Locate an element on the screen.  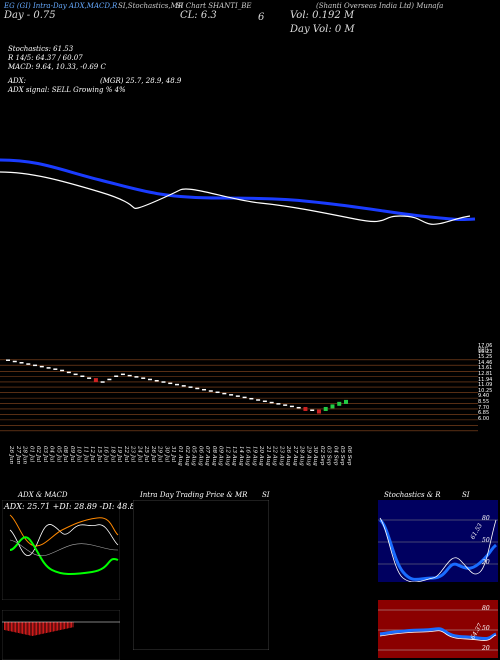
date-tick-label: 13 Aug is located at coordinates (234, 456).